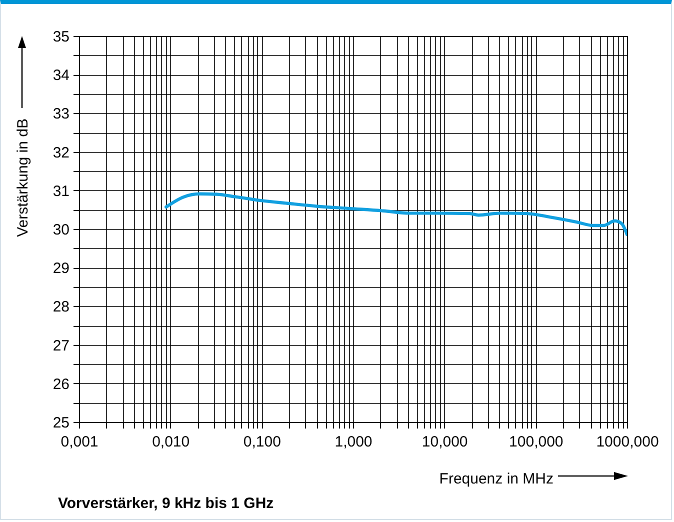 This screenshot has width=674, height=522. I want to click on y-tick-label: 30, so click(61, 230).